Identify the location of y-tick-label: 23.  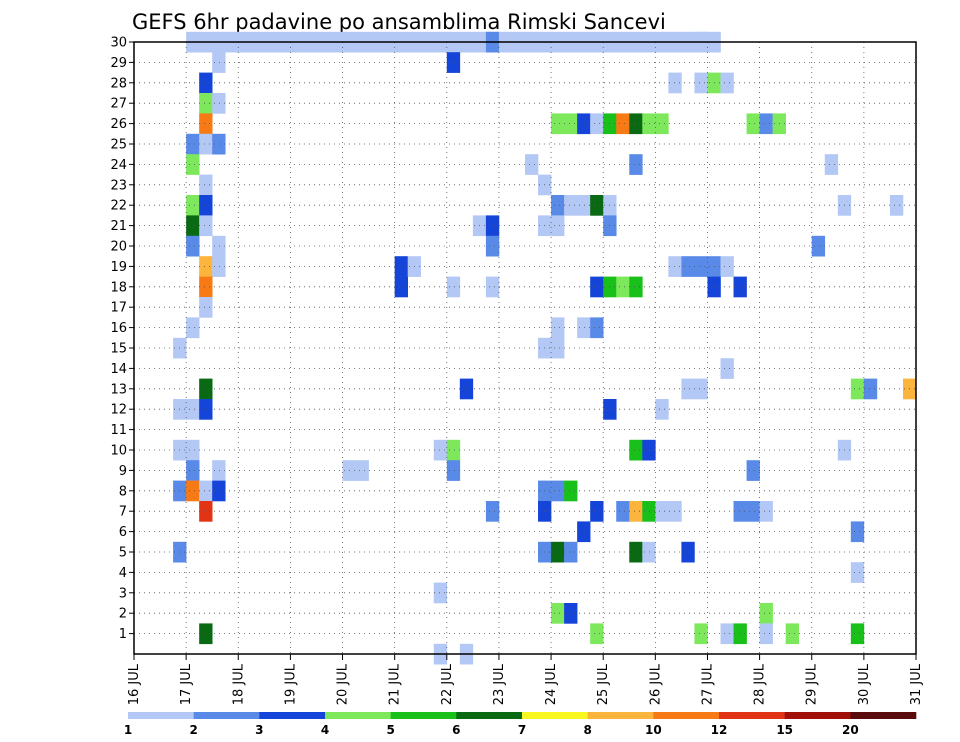
(118, 185).